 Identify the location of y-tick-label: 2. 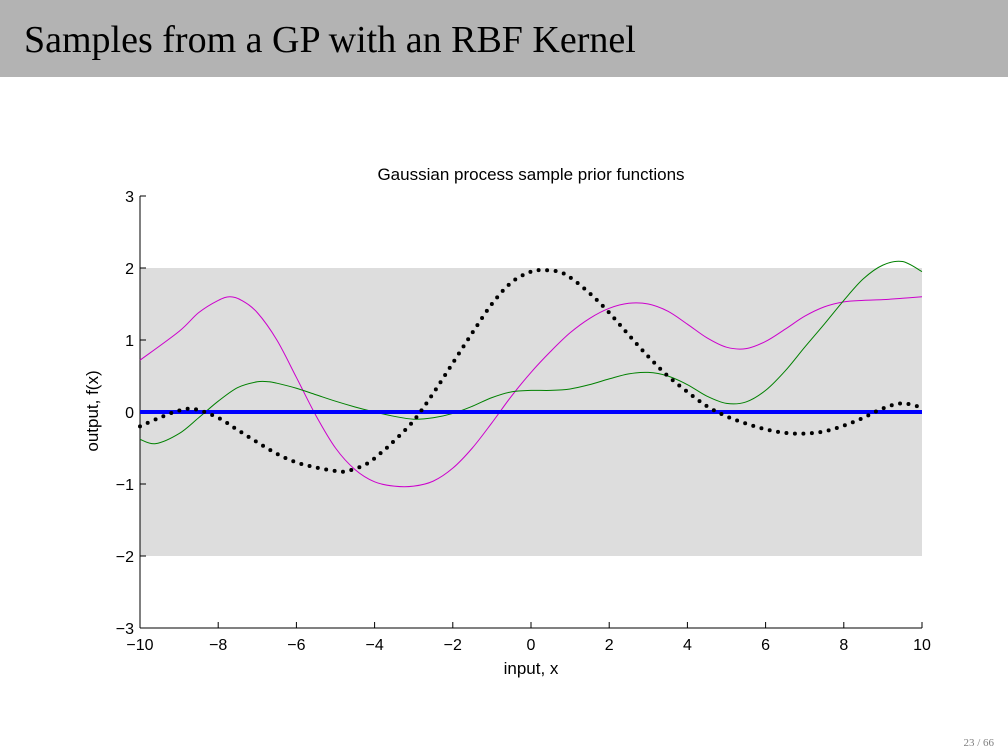
(129, 269).